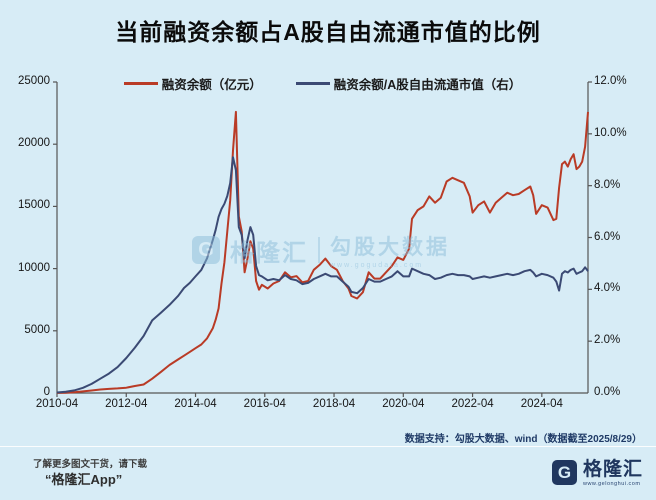  What do you see at coordinates (34, 205) in the screenshot?
I see `y-axis-left-tick-label: 15000` at bounding box center [34, 205].